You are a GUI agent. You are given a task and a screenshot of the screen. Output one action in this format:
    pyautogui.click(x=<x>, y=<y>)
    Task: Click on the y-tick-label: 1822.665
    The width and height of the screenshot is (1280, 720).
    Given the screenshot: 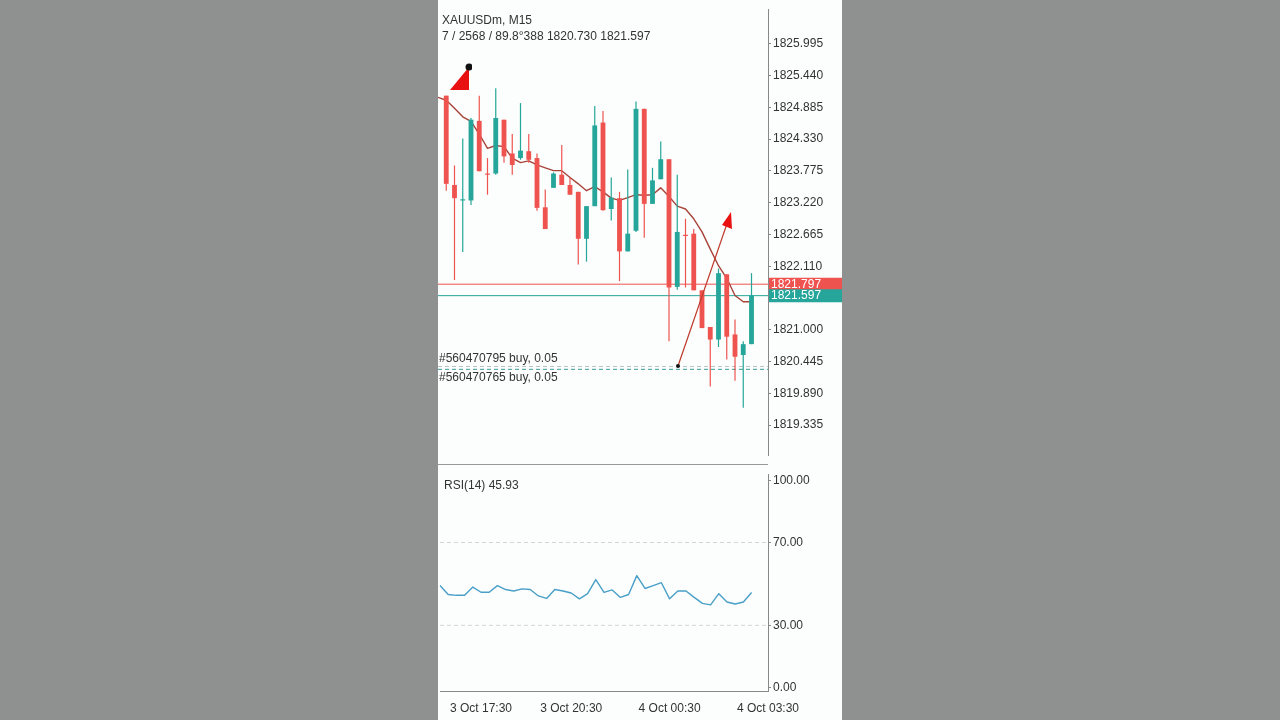 What is the action you would take?
    pyautogui.click(x=798, y=233)
    